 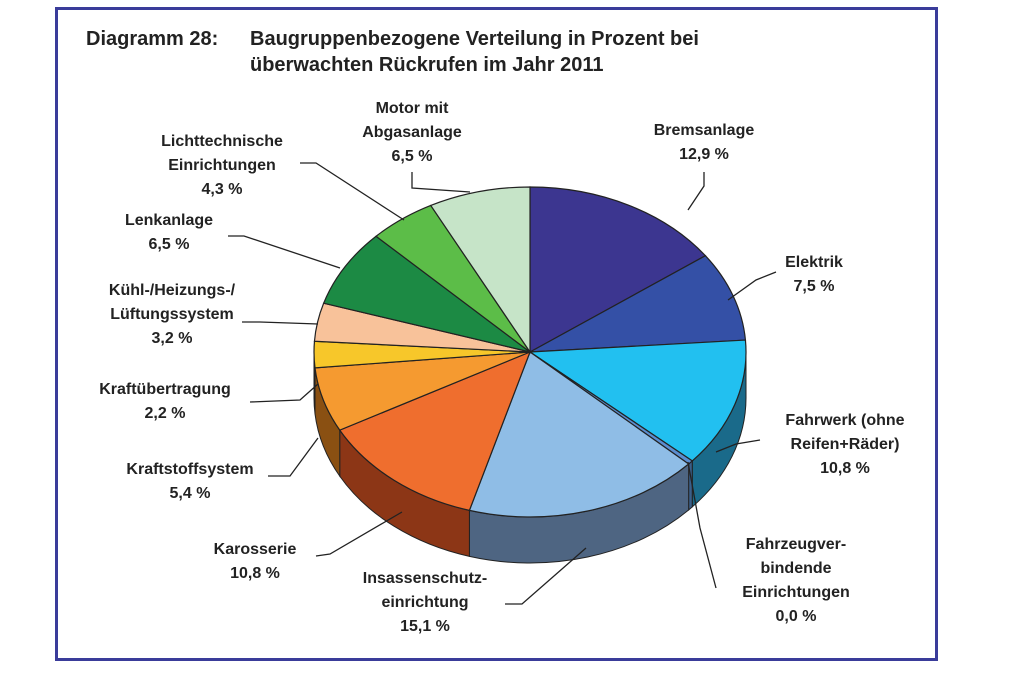 What do you see at coordinates (169, 220) in the screenshot?
I see `slice-name: Lenkanlage` at bounding box center [169, 220].